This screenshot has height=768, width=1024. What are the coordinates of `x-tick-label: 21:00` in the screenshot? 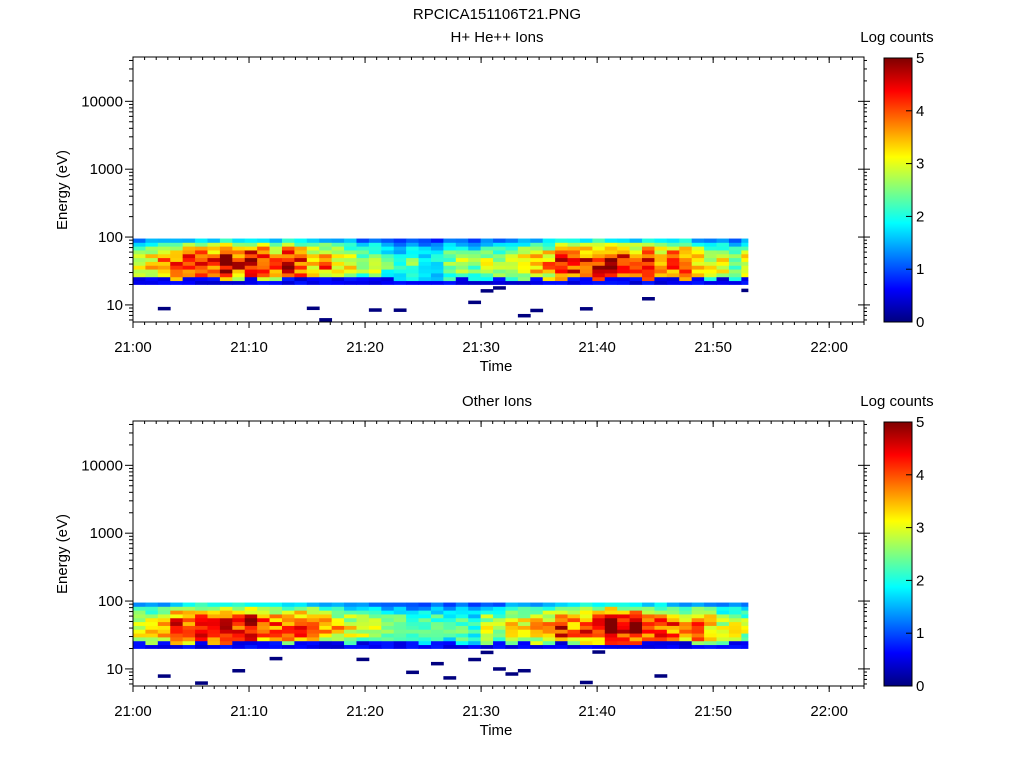 It's located at (133, 711).